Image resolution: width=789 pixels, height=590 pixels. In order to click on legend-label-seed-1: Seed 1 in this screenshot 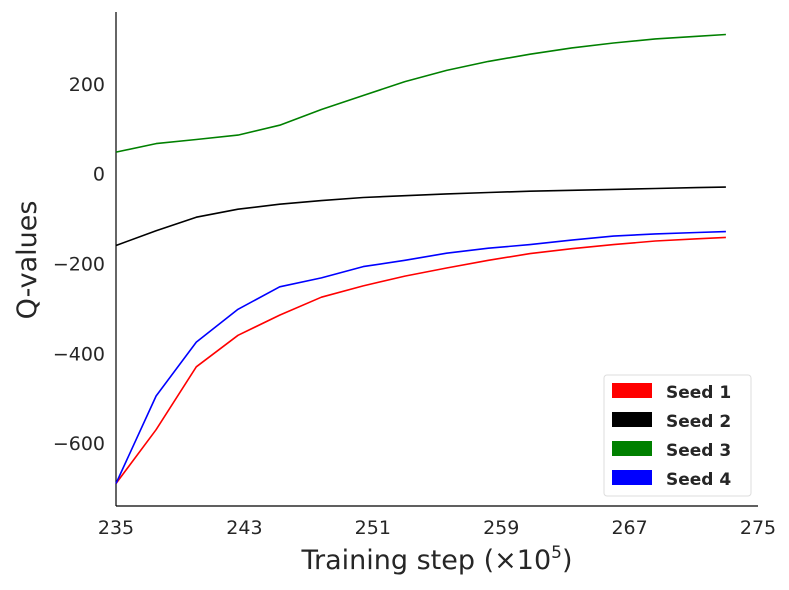, I will do `click(698, 393)`.